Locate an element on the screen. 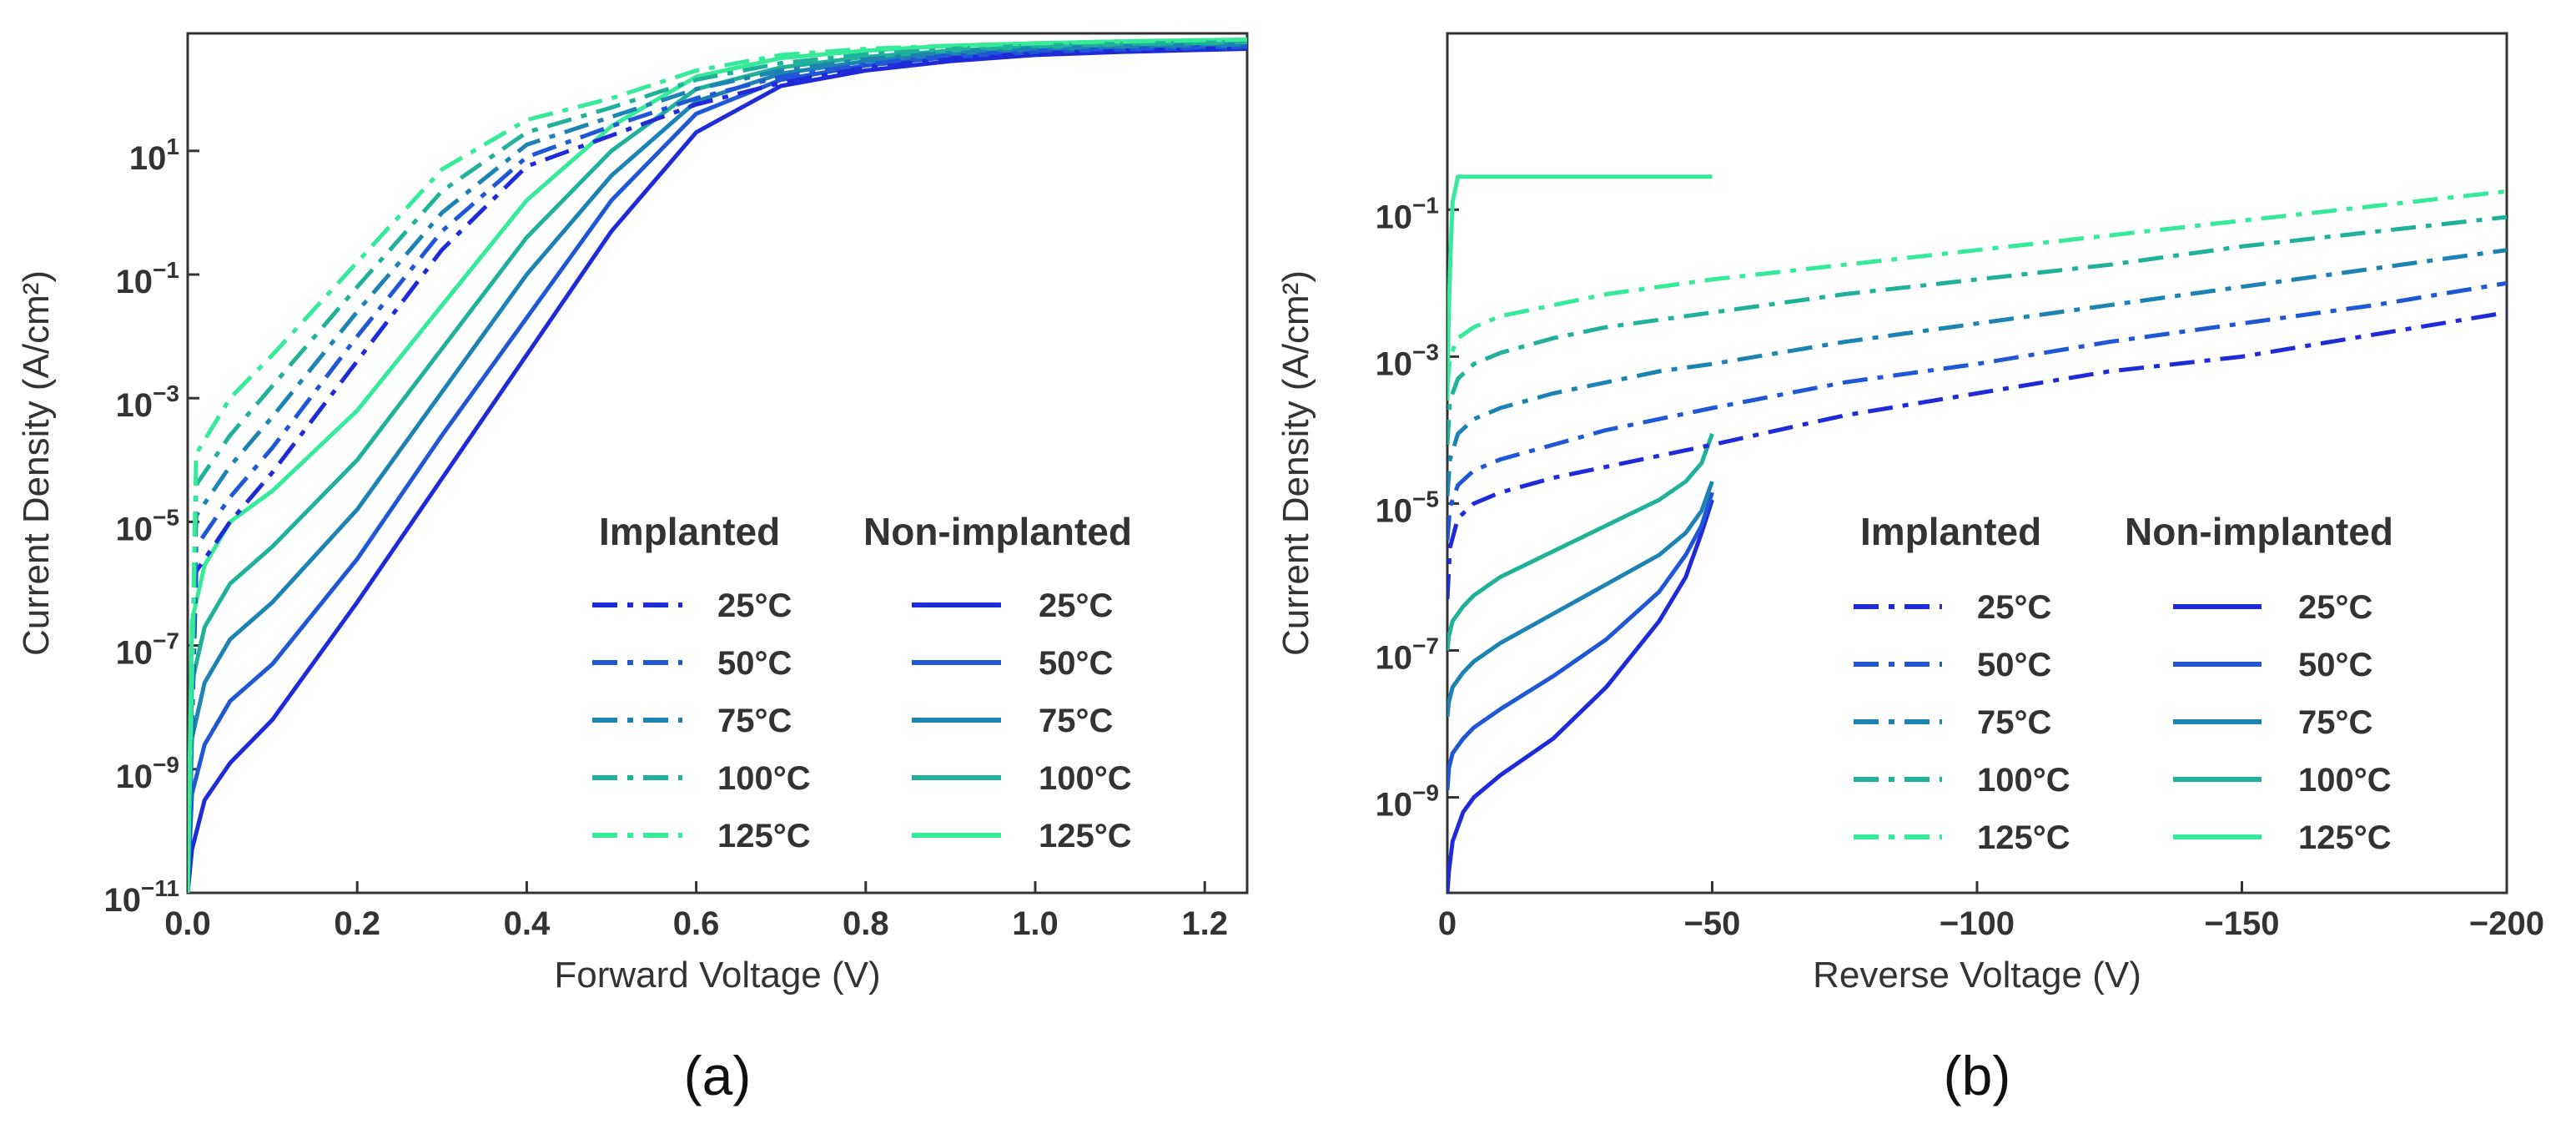 Image resolution: width=2576 pixels, height=1129 pixels. implanted-series-125c is located at coordinates (1977, 287).